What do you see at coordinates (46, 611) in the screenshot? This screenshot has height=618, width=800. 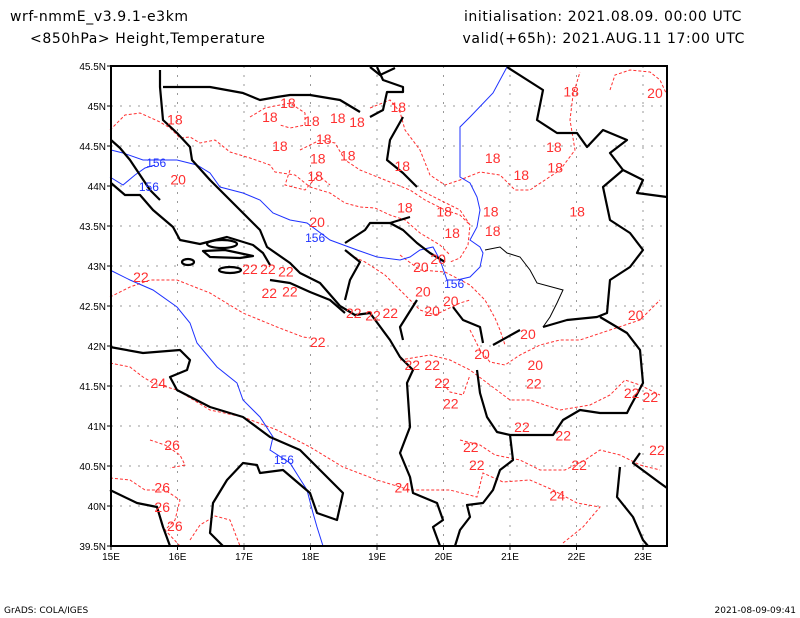 I see `grads-credit: GrADS: COLA/IGES` at bounding box center [46, 611].